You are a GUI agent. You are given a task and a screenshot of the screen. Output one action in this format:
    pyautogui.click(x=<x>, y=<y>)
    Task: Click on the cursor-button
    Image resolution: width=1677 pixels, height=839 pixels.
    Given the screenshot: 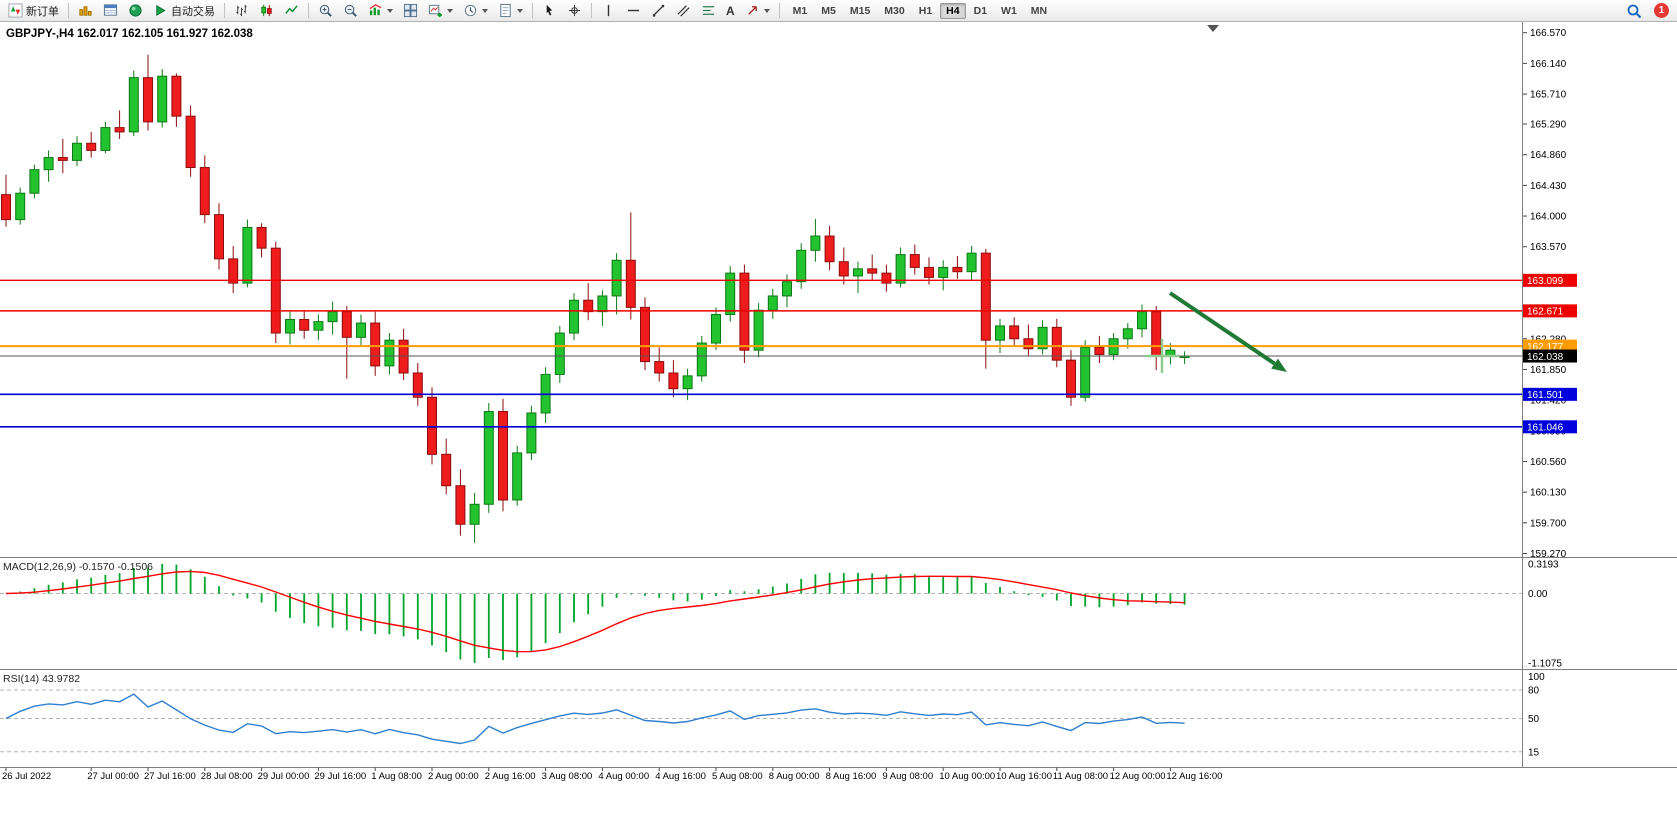 What is the action you would take?
    pyautogui.click(x=549, y=10)
    